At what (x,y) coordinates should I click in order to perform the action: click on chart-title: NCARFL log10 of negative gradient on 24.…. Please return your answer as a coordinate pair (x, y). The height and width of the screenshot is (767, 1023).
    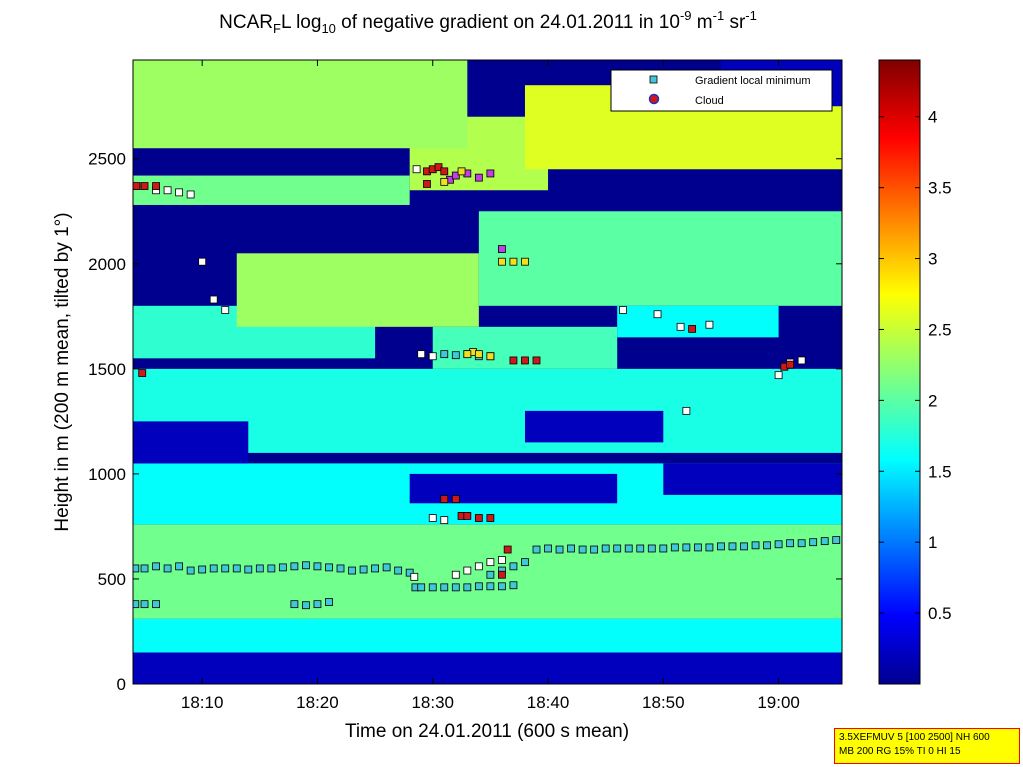
    Looking at the image, I should click on (488, 22).